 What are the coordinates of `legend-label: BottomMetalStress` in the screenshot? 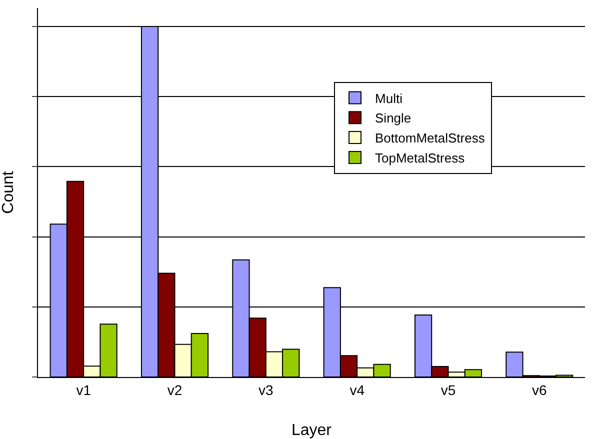 It's located at (430, 138).